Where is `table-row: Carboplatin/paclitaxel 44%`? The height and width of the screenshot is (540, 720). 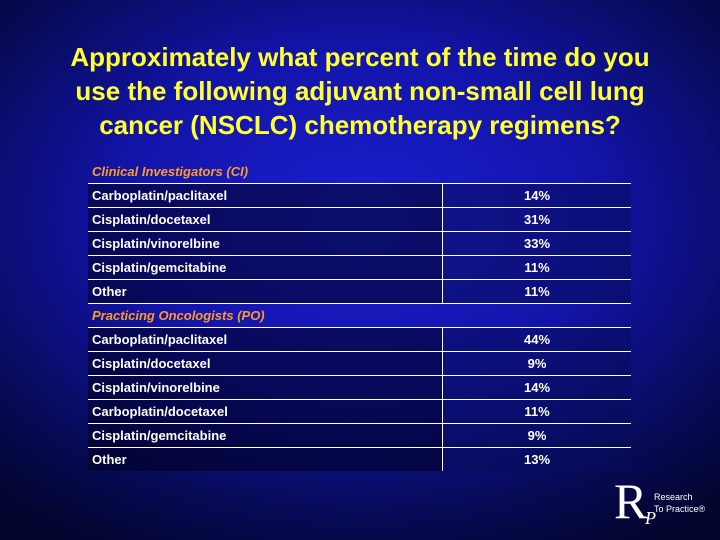
table-row: Carboplatin/paclitaxel 44% is located at coordinates (359, 339).